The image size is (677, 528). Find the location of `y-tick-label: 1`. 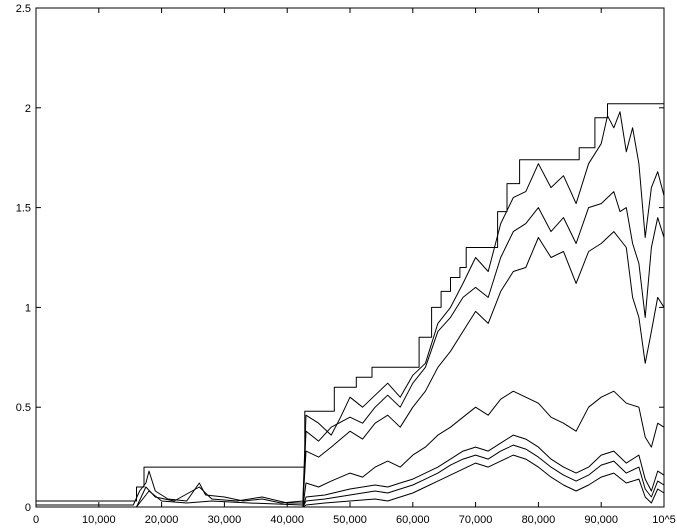

y-tick-label: 1 is located at coordinates (28, 308).